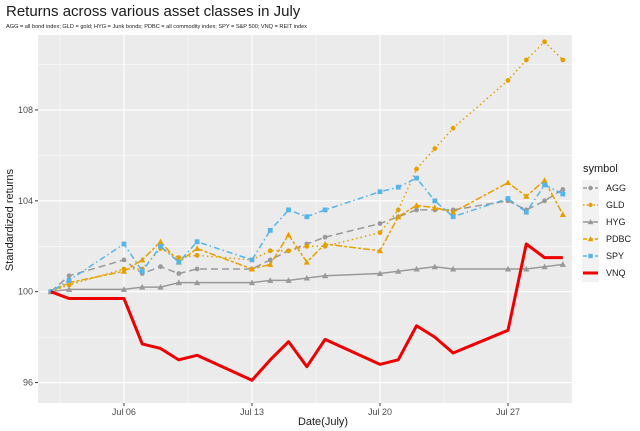  What do you see at coordinates (615, 256) in the screenshot?
I see `legend-label-spy: SPY` at bounding box center [615, 256].